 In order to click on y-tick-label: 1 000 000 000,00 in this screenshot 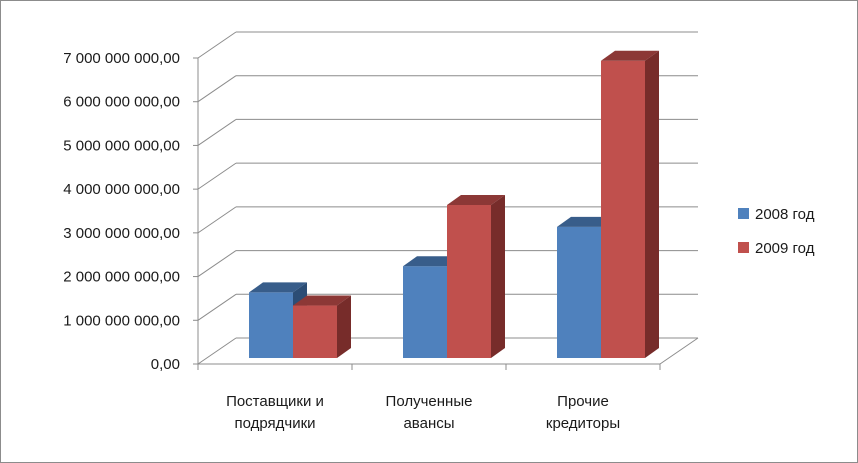, I will do `click(121, 320)`.